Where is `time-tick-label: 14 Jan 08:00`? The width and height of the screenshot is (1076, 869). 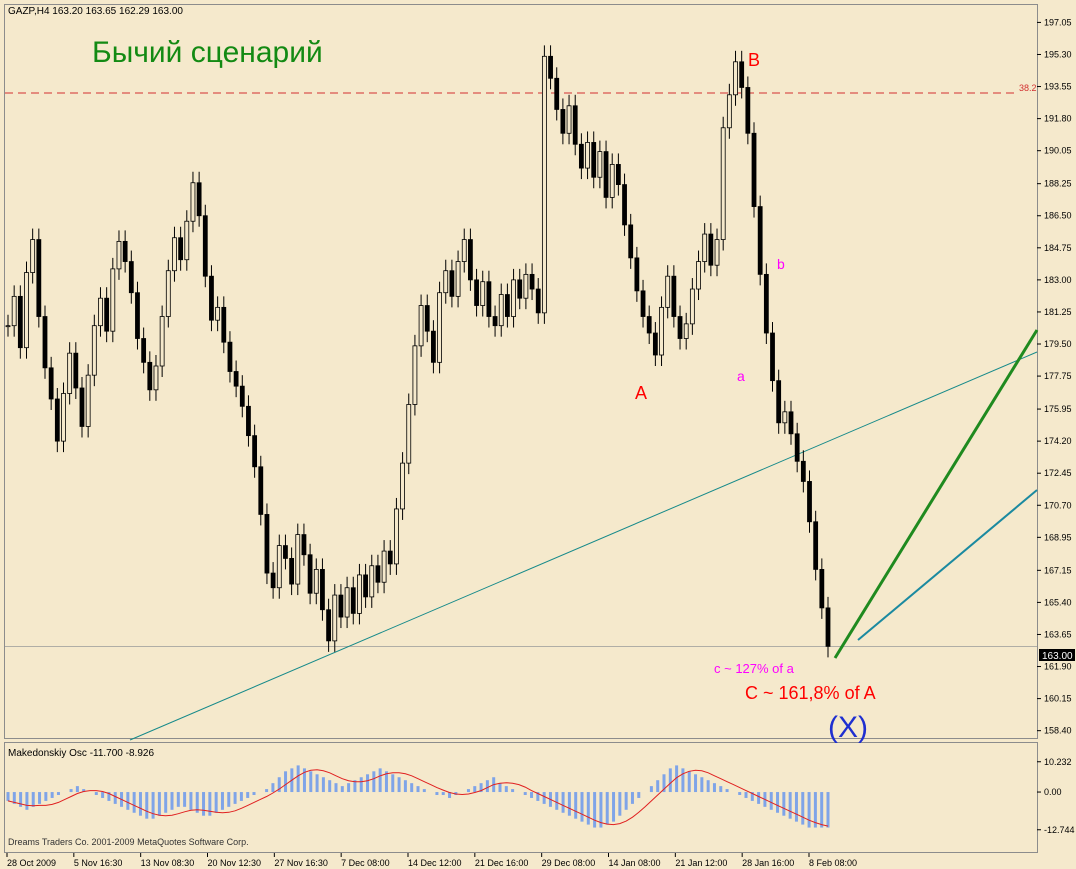
time-tick-label: 14 Jan 08:00 is located at coordinates (635, 863).